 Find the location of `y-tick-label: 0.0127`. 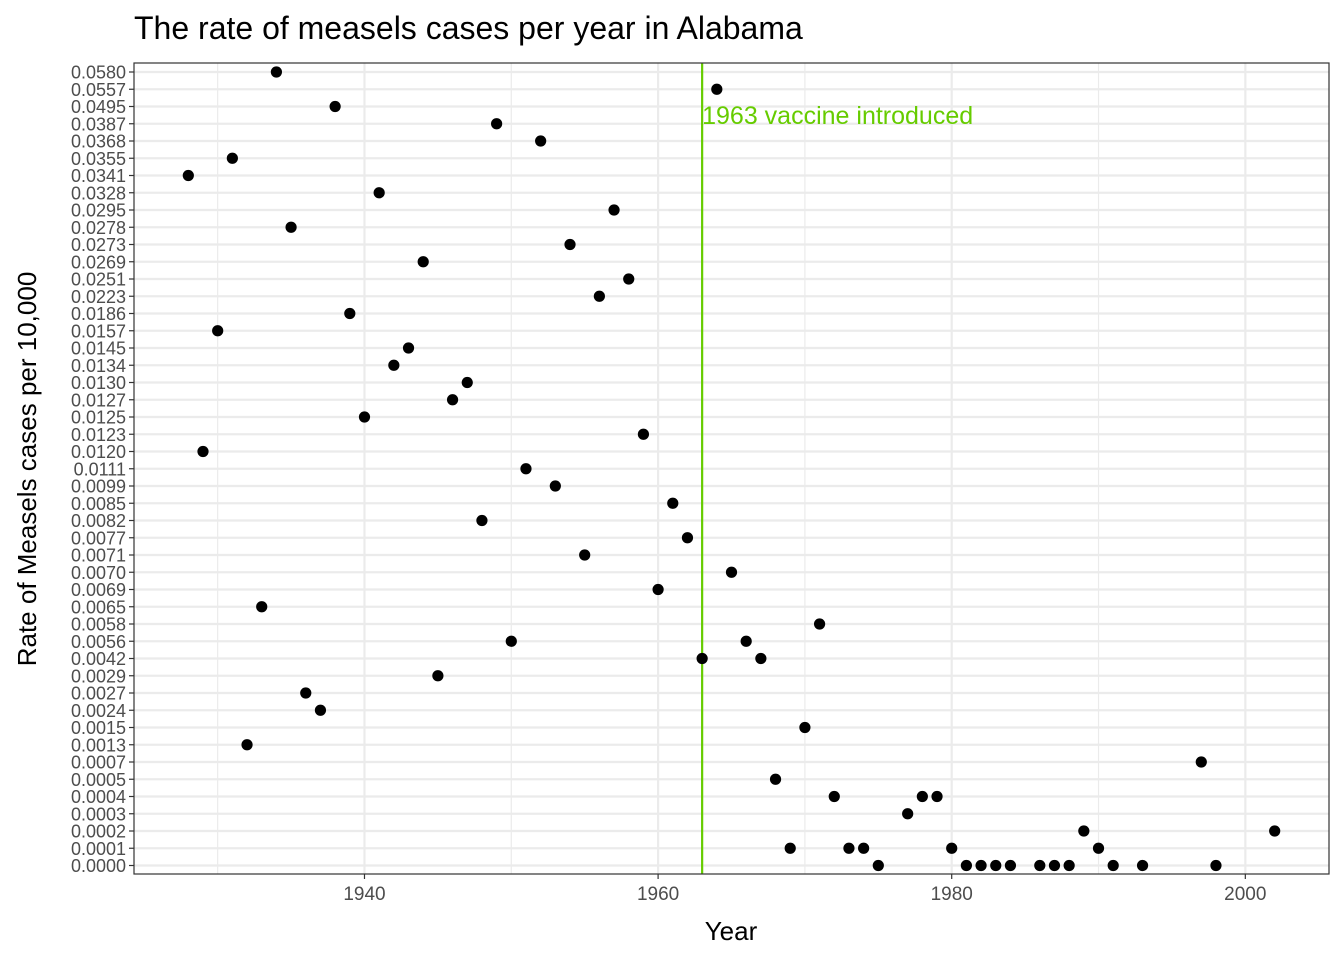

y-tick-label: 0.0127 is located at coordinates (98, 400).